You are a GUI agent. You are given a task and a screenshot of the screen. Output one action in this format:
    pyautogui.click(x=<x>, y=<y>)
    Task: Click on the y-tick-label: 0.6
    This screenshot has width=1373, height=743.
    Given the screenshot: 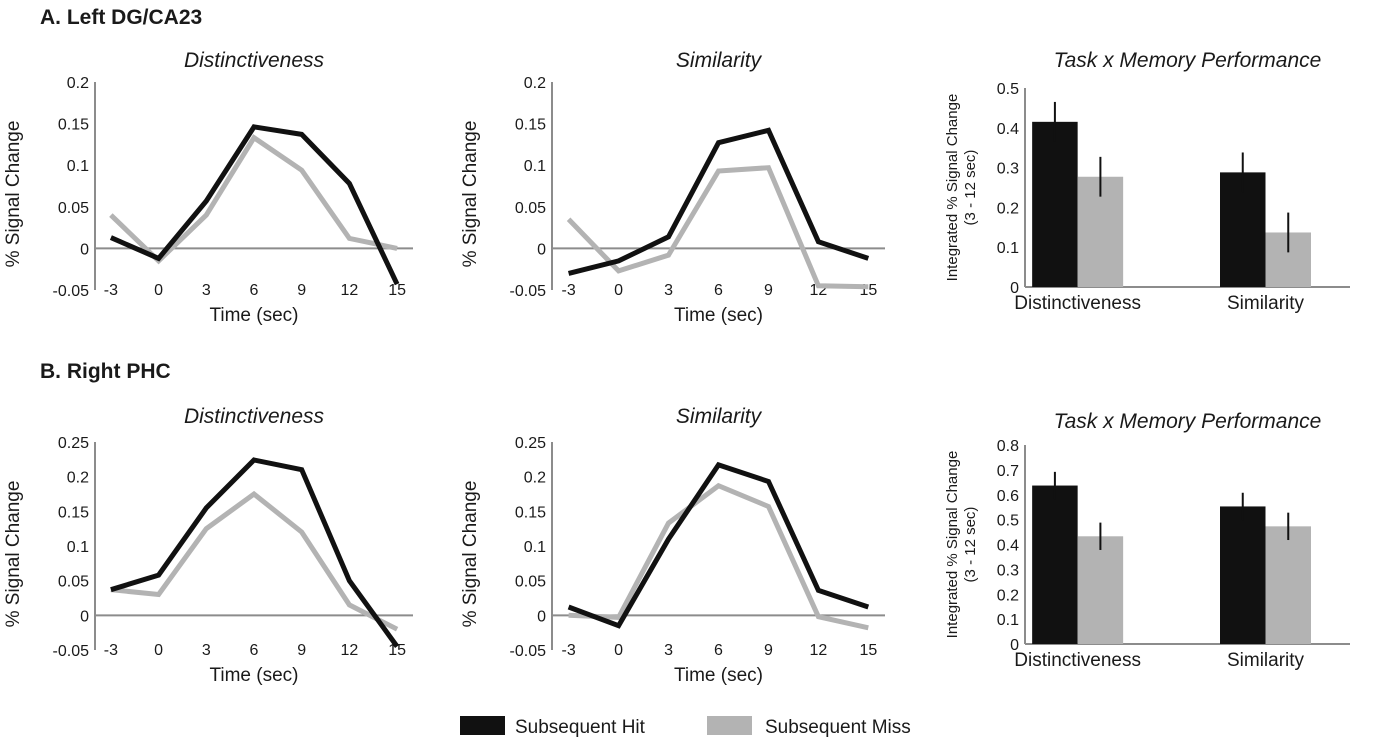 What is the action you would take?
    pyautogui.click(x=1008, y=496)
    